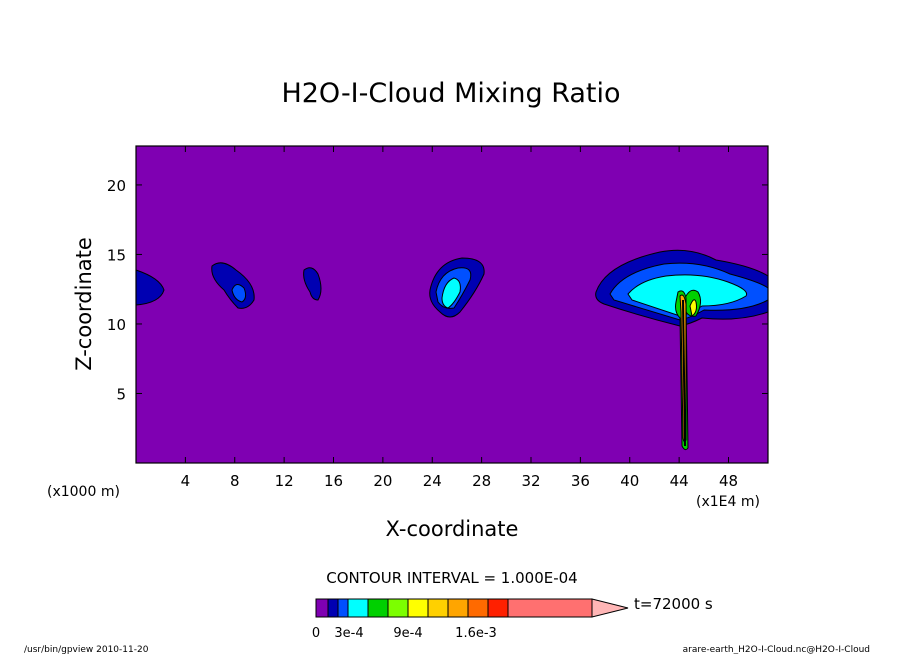 The height and width of the screenshot is (654, 904). What do you see at coordinates (476, 633) in the screenshot?
I see `colorbar-label-3: 1.6e-3` at bounding box center [476, 633].